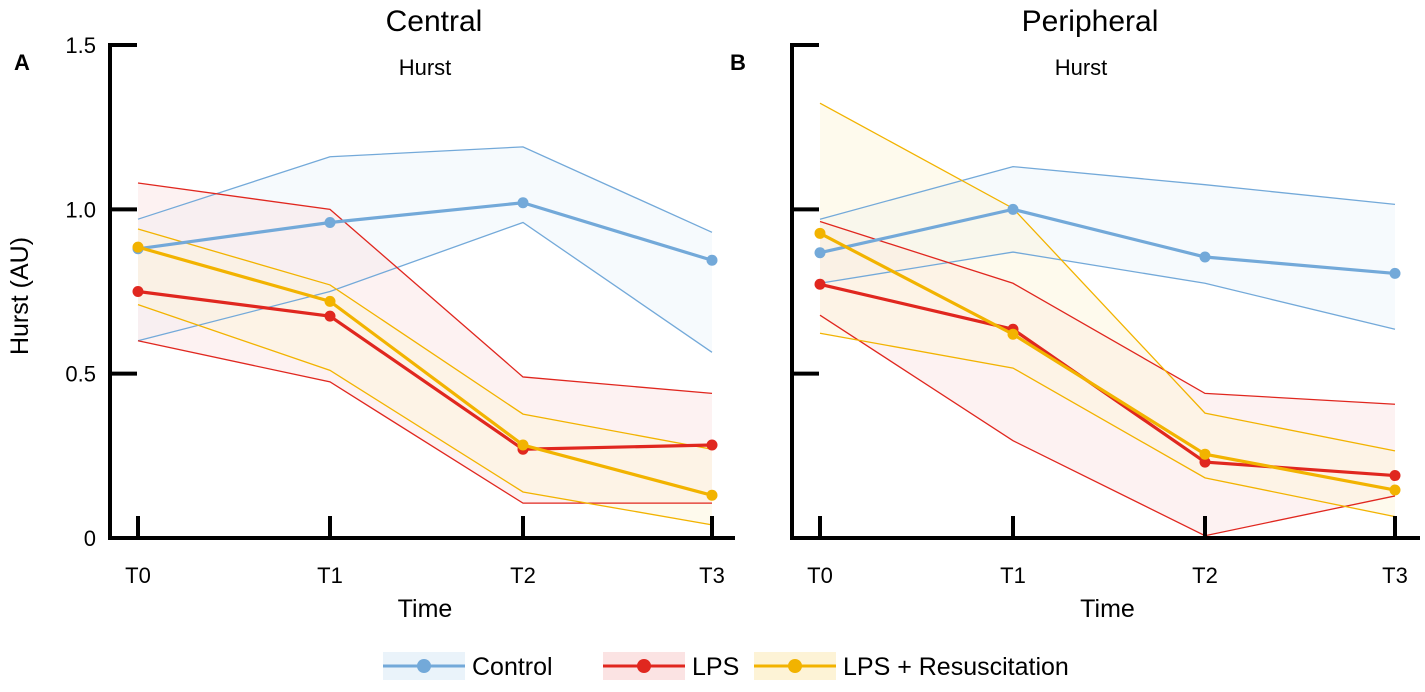 This screenshot has height=692, width=1425. Describe the element at coordinates (715, 667) in the screenshot. I see `legend-label: LPS` at that location.